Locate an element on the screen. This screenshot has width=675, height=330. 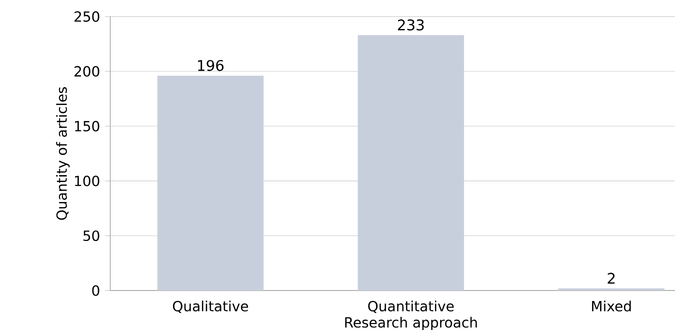
data-label: 2 is located at coordinates (611, 278).